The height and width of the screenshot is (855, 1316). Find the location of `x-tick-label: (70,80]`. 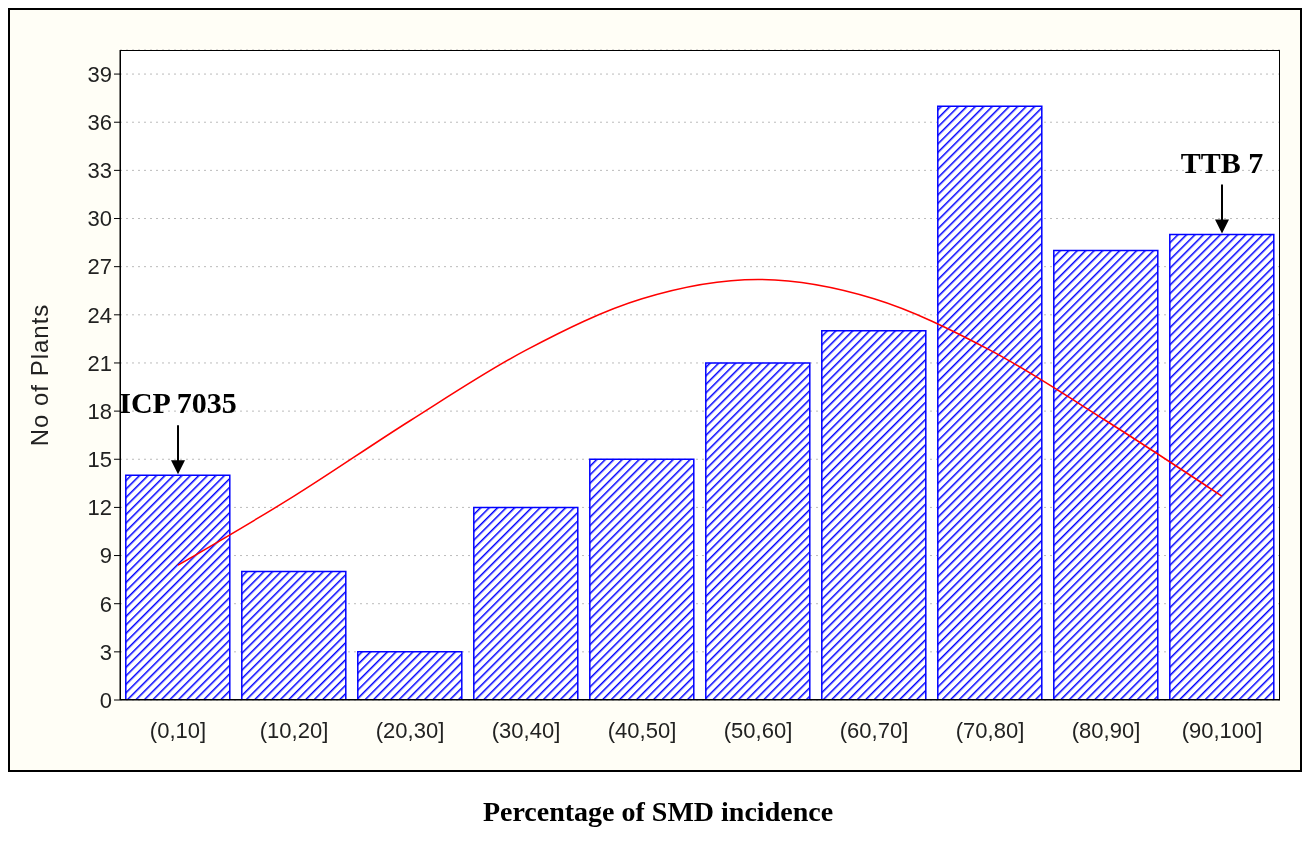

x-tick-label: (70,80] is located at coordinates (990, 730).